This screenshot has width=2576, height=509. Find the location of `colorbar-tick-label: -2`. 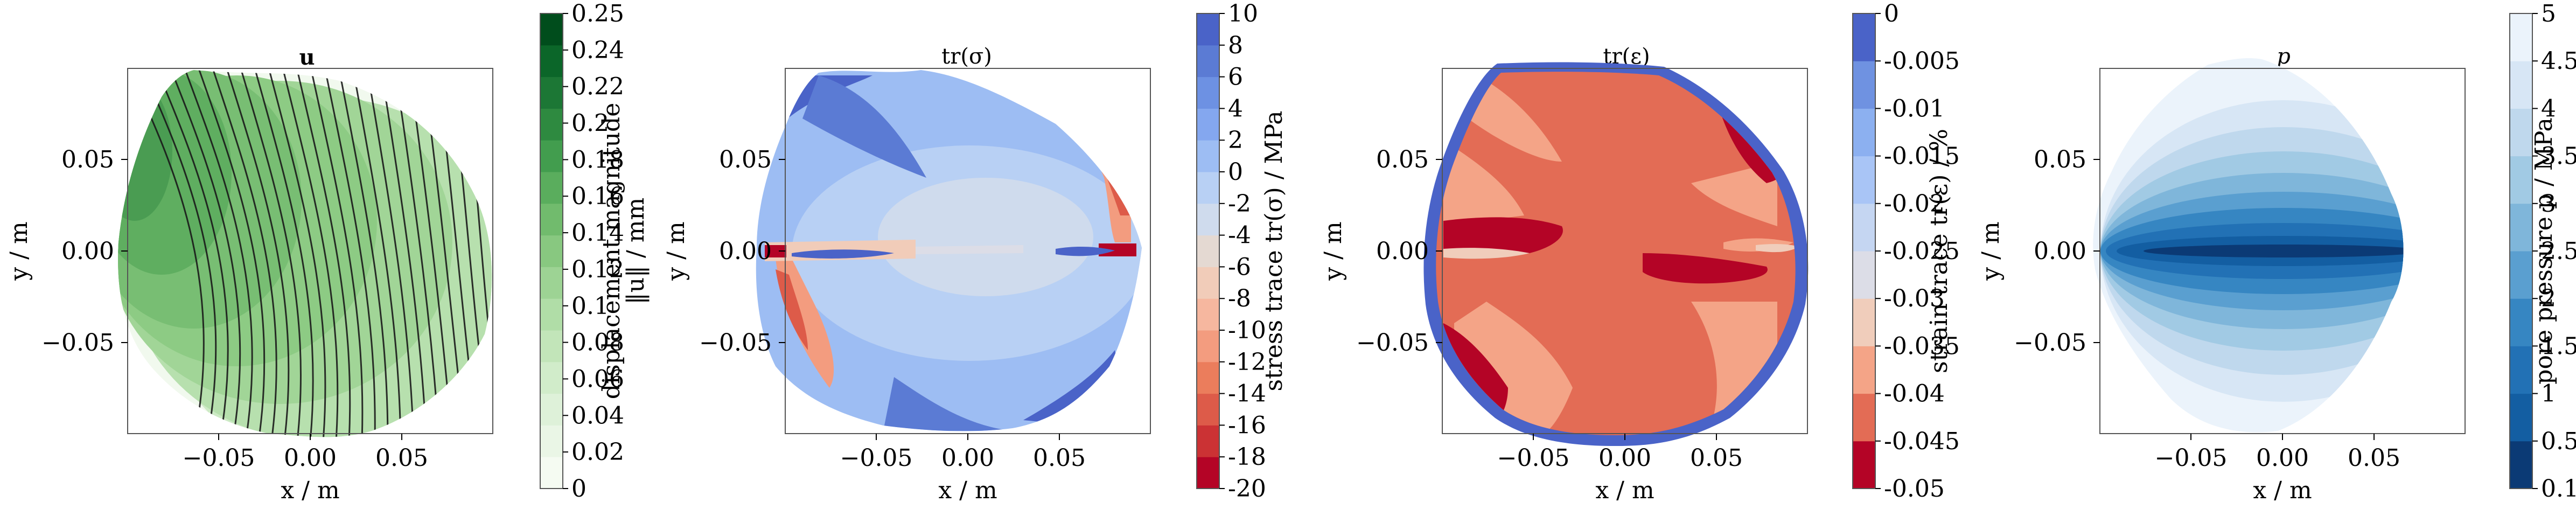

colorbar-tick-label: -2 is located at coordinates (1239, 204).